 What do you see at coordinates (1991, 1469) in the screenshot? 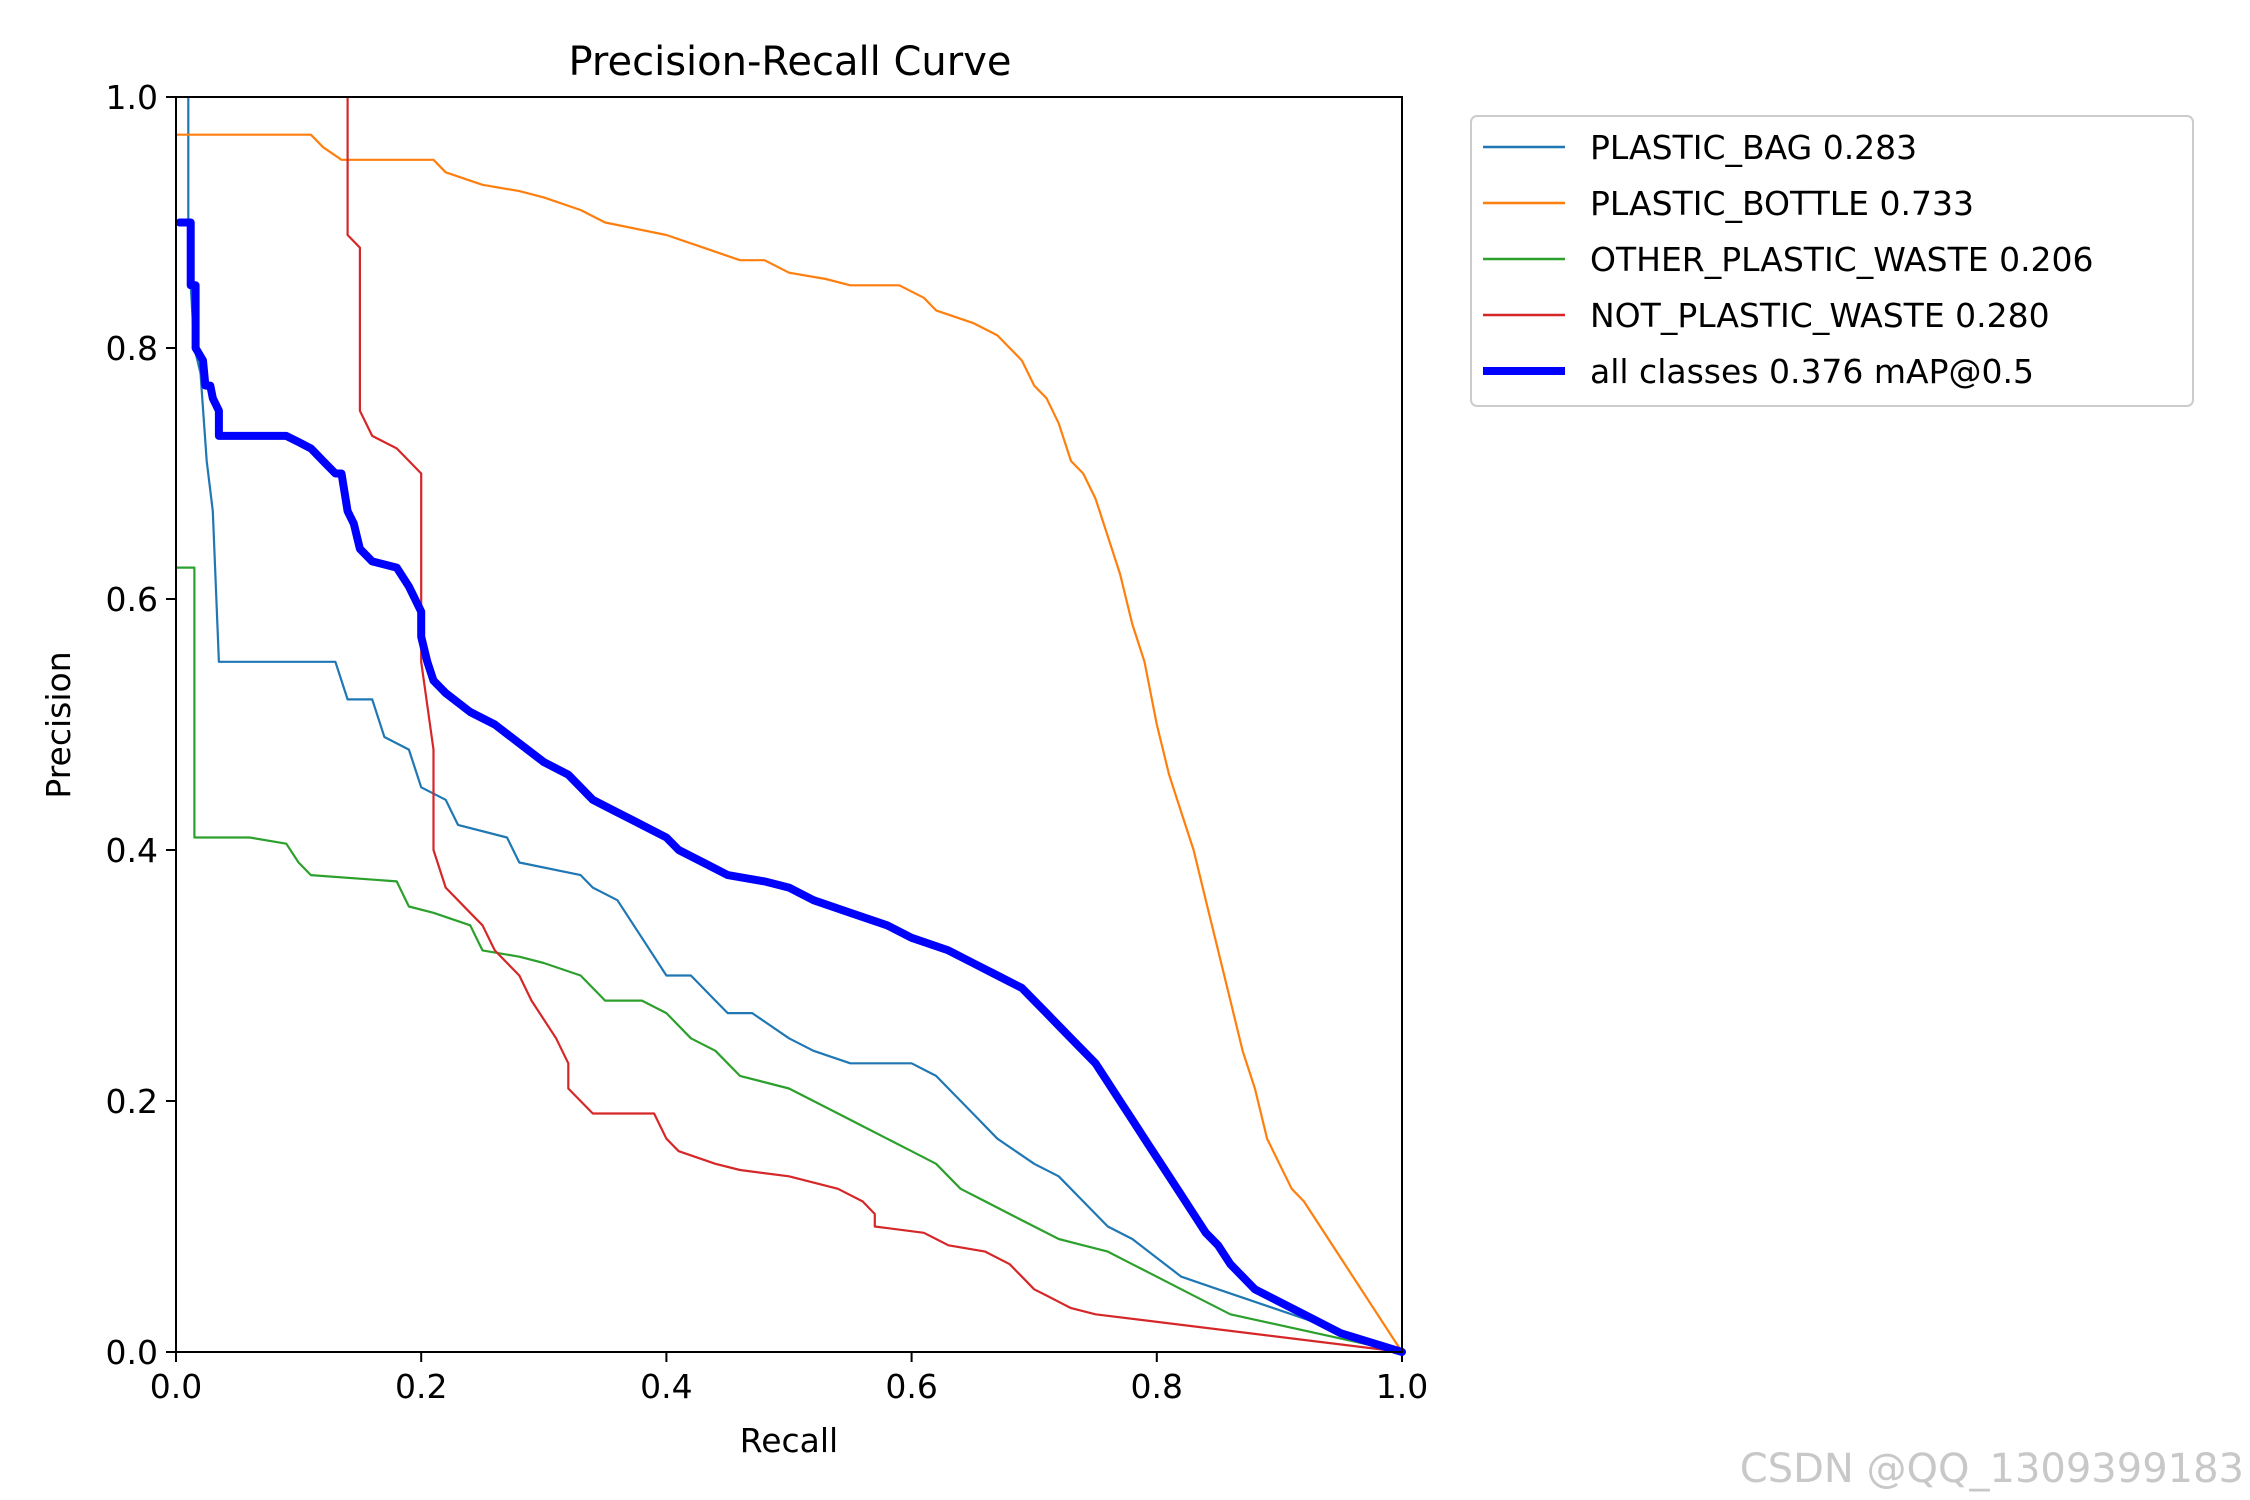
I see `watermark: CSDN @QQ_1309399183` at bounding box center [1991, 1469].